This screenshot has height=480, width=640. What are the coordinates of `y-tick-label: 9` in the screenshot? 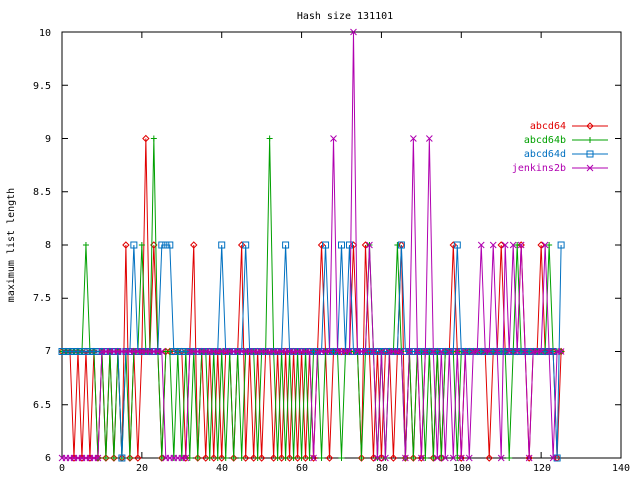 It's located at (48, 139).